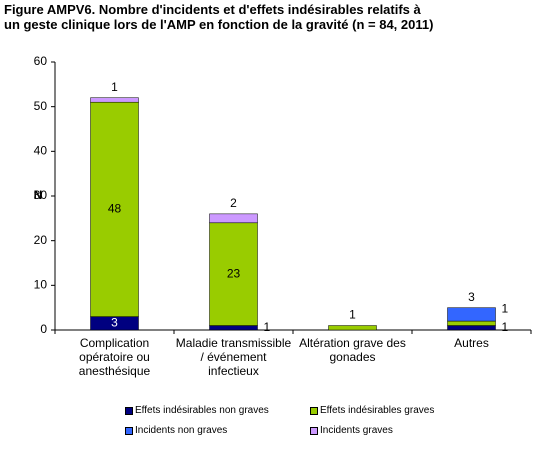 Image resolution: width=546 pixels, height=450 pixels. I want to click on y-tick-label: 30, so click(41, 195).